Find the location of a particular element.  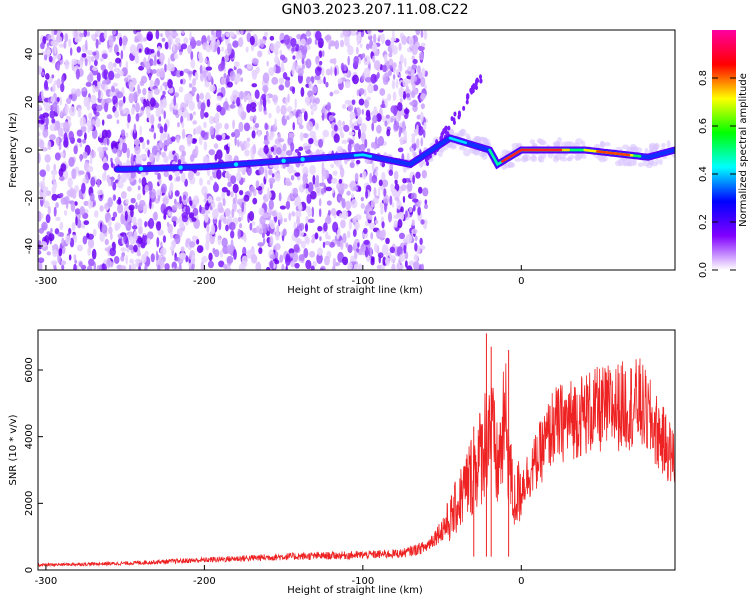

spectrogram-ytick-label: 0 is located at coordinates (29, 150).